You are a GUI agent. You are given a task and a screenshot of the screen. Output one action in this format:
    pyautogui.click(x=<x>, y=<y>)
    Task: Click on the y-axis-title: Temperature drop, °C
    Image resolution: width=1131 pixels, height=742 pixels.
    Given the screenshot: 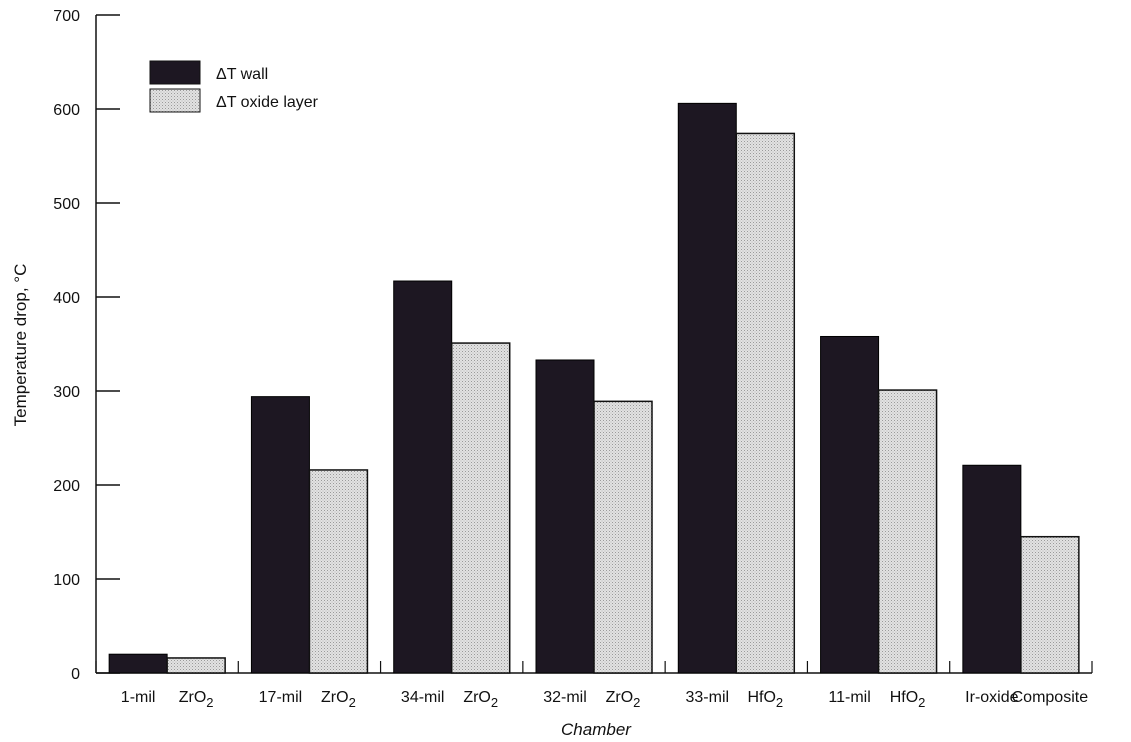 What is the action you would take?
    pyautogui.click(x=20, y=345)
    